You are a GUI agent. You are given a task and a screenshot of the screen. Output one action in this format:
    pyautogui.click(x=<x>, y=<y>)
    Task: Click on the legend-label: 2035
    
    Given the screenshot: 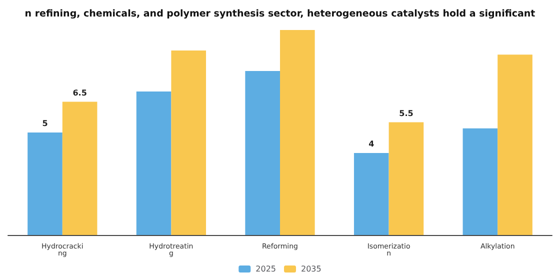 What is the action you would take?
    pyautogui.click(x=311, y=269)
    